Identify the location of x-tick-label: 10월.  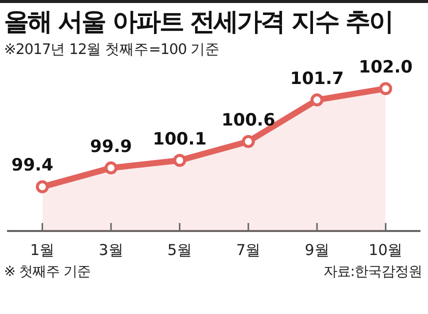
(385, 249).